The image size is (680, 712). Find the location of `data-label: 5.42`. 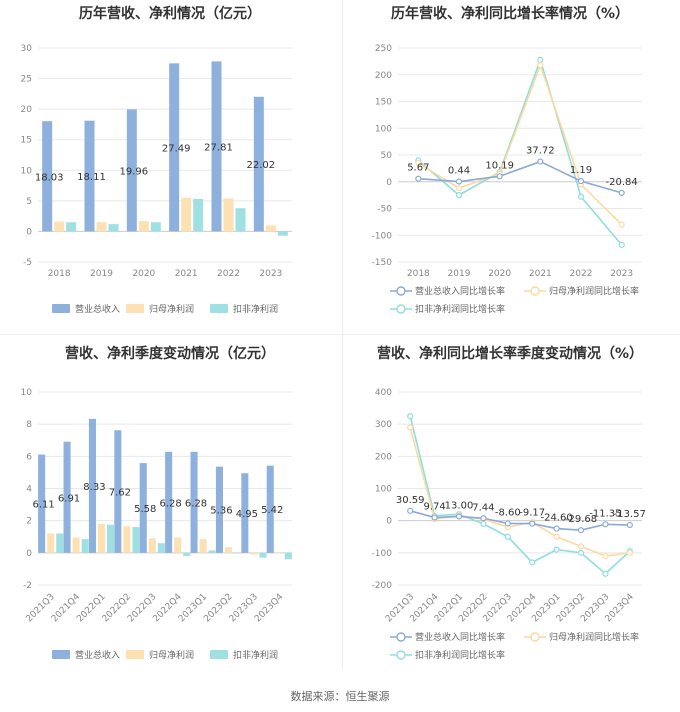

data-label: 5.42 is located at coordinates (272, 510).